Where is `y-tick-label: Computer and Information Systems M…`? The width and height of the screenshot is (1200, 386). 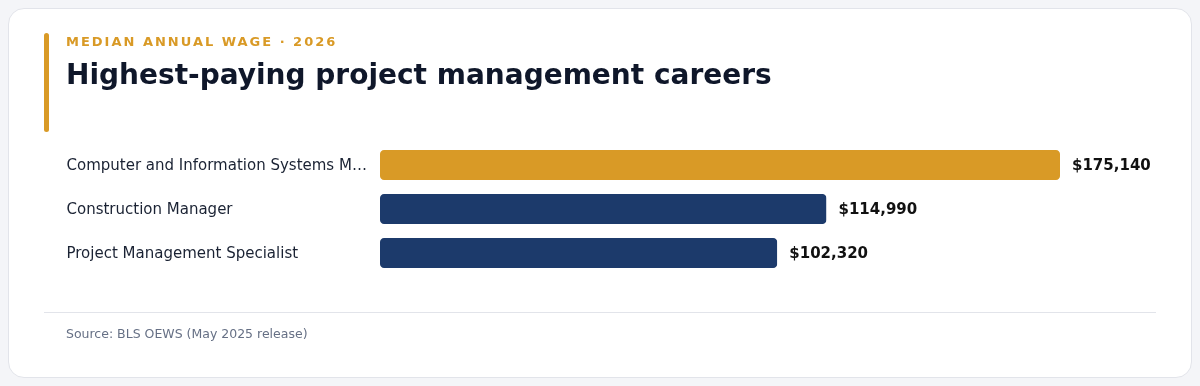
y-tick-label: Computer and Information Systems M… is located at coordinates (216, 165).